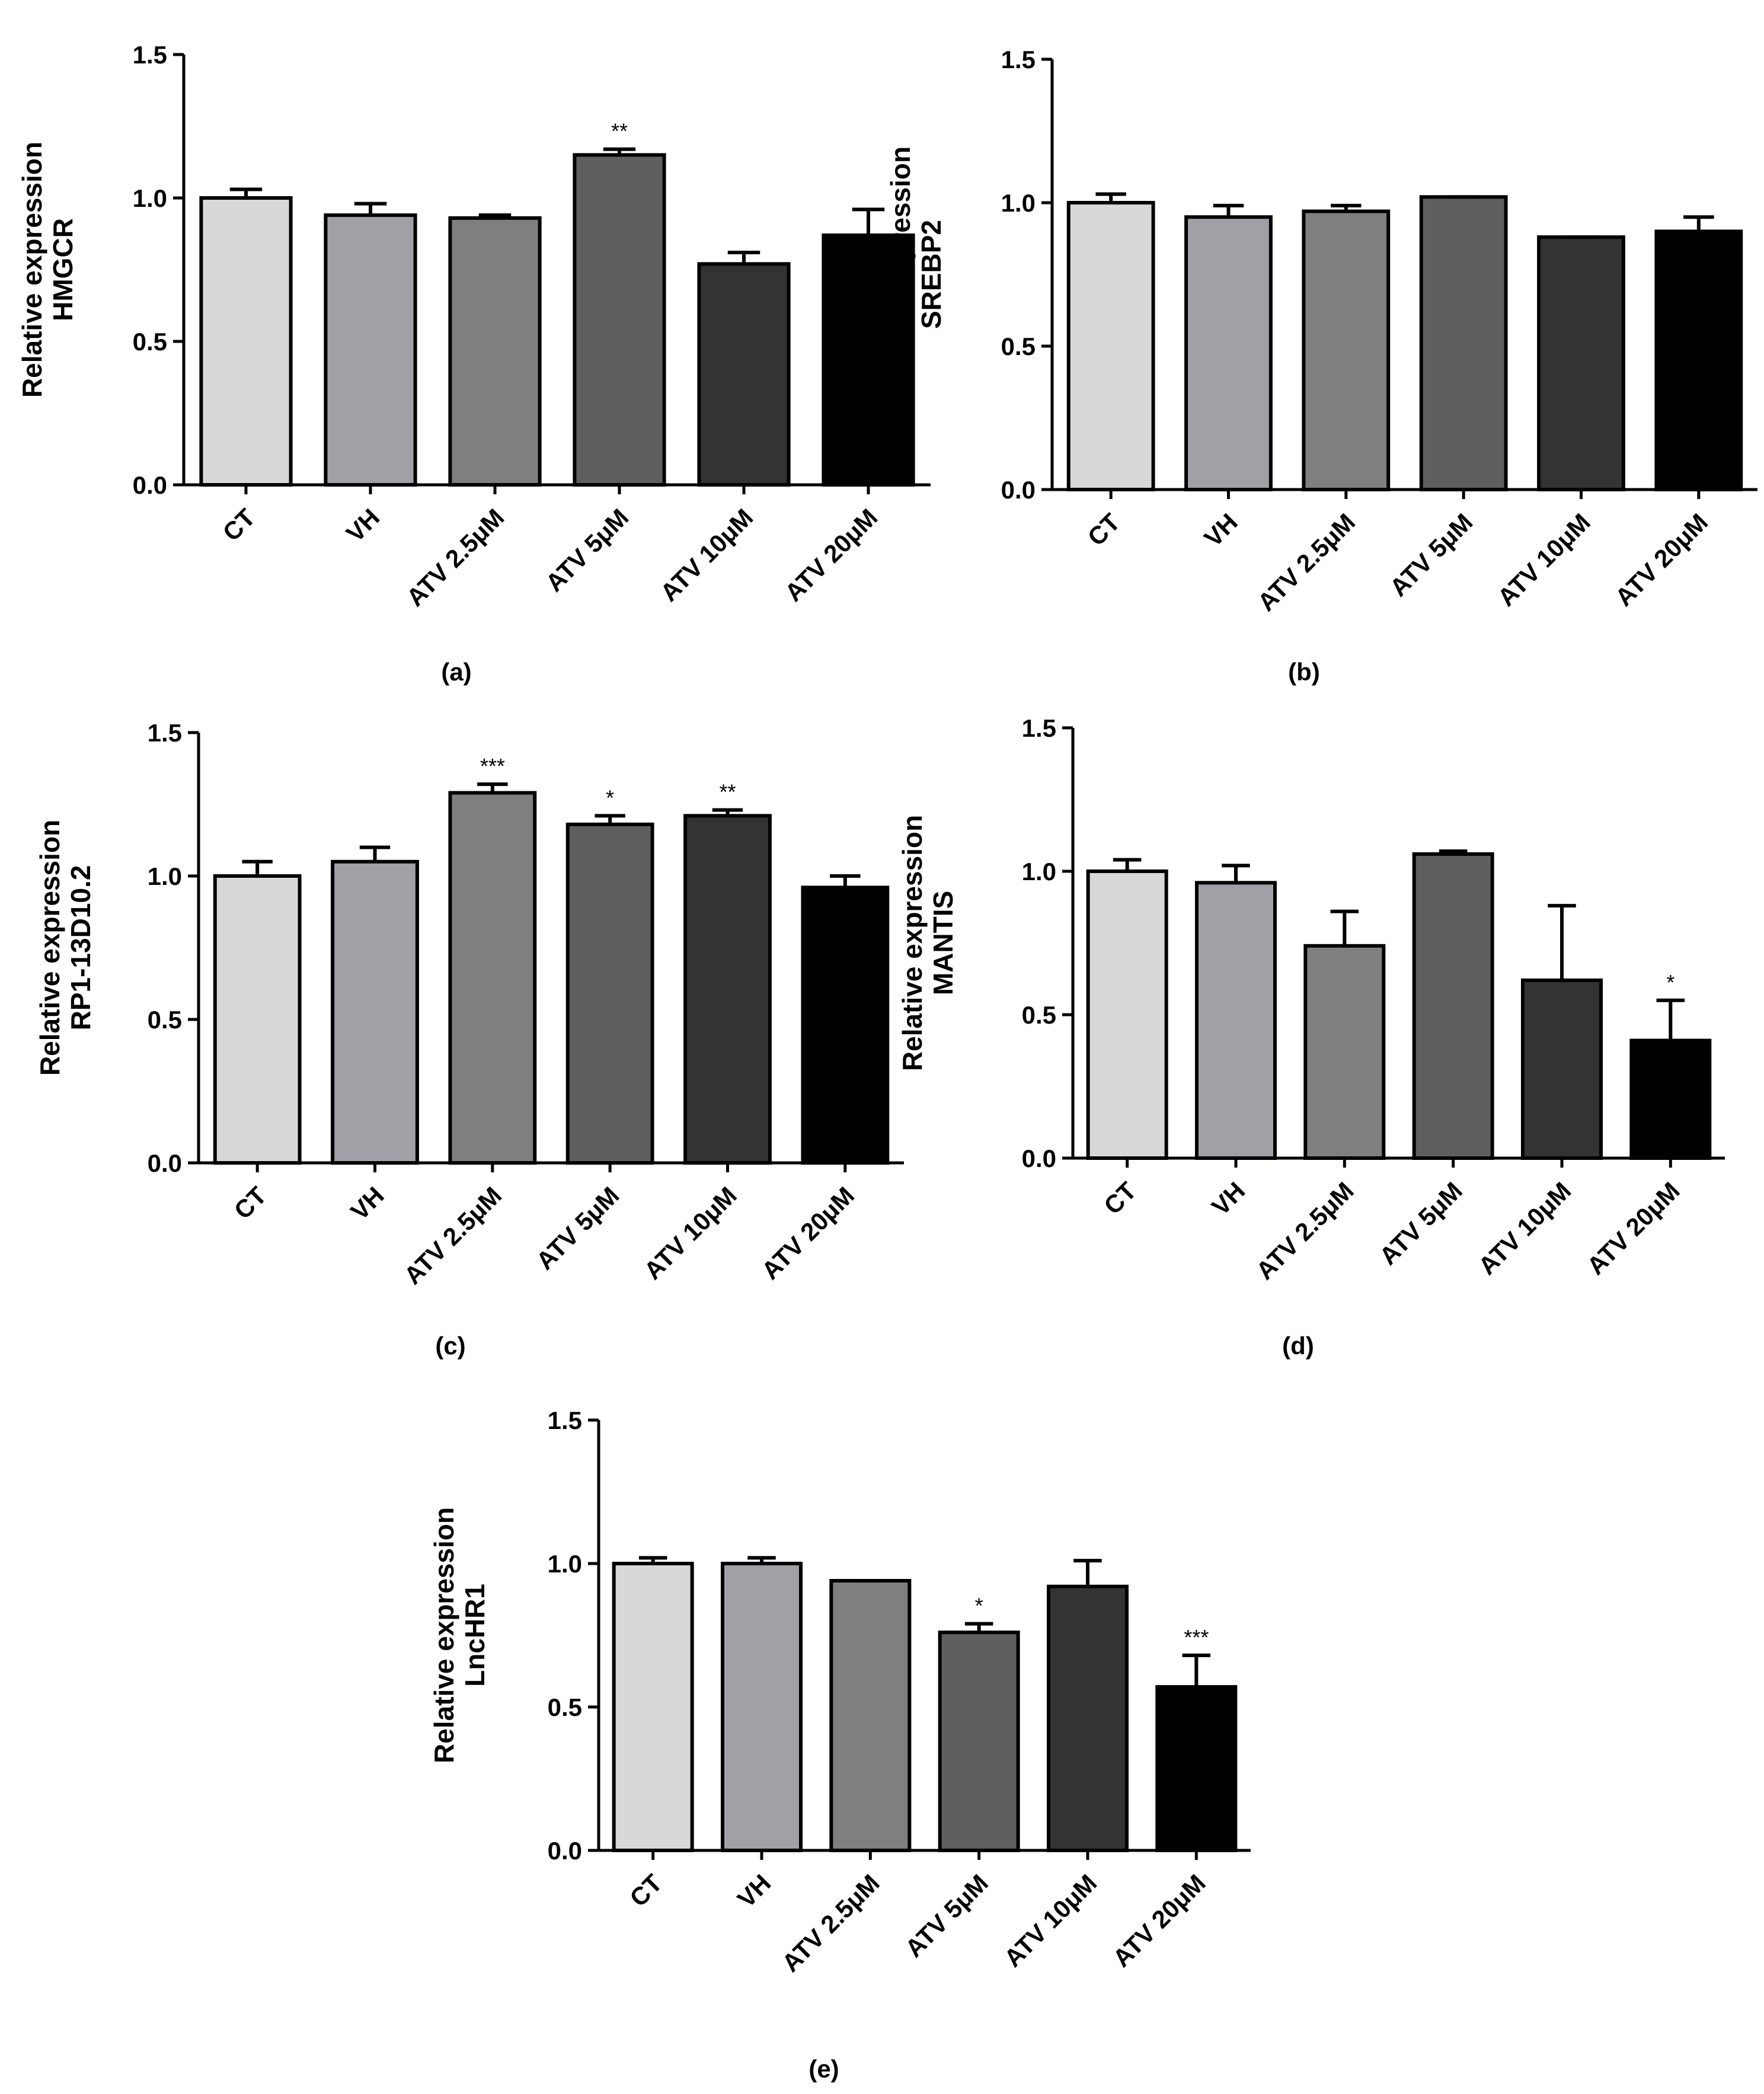 This screenshot has width=1764, height=2094. I want to click on y-axis-label: Relative expressionLncHR1, so click(460, 1635).